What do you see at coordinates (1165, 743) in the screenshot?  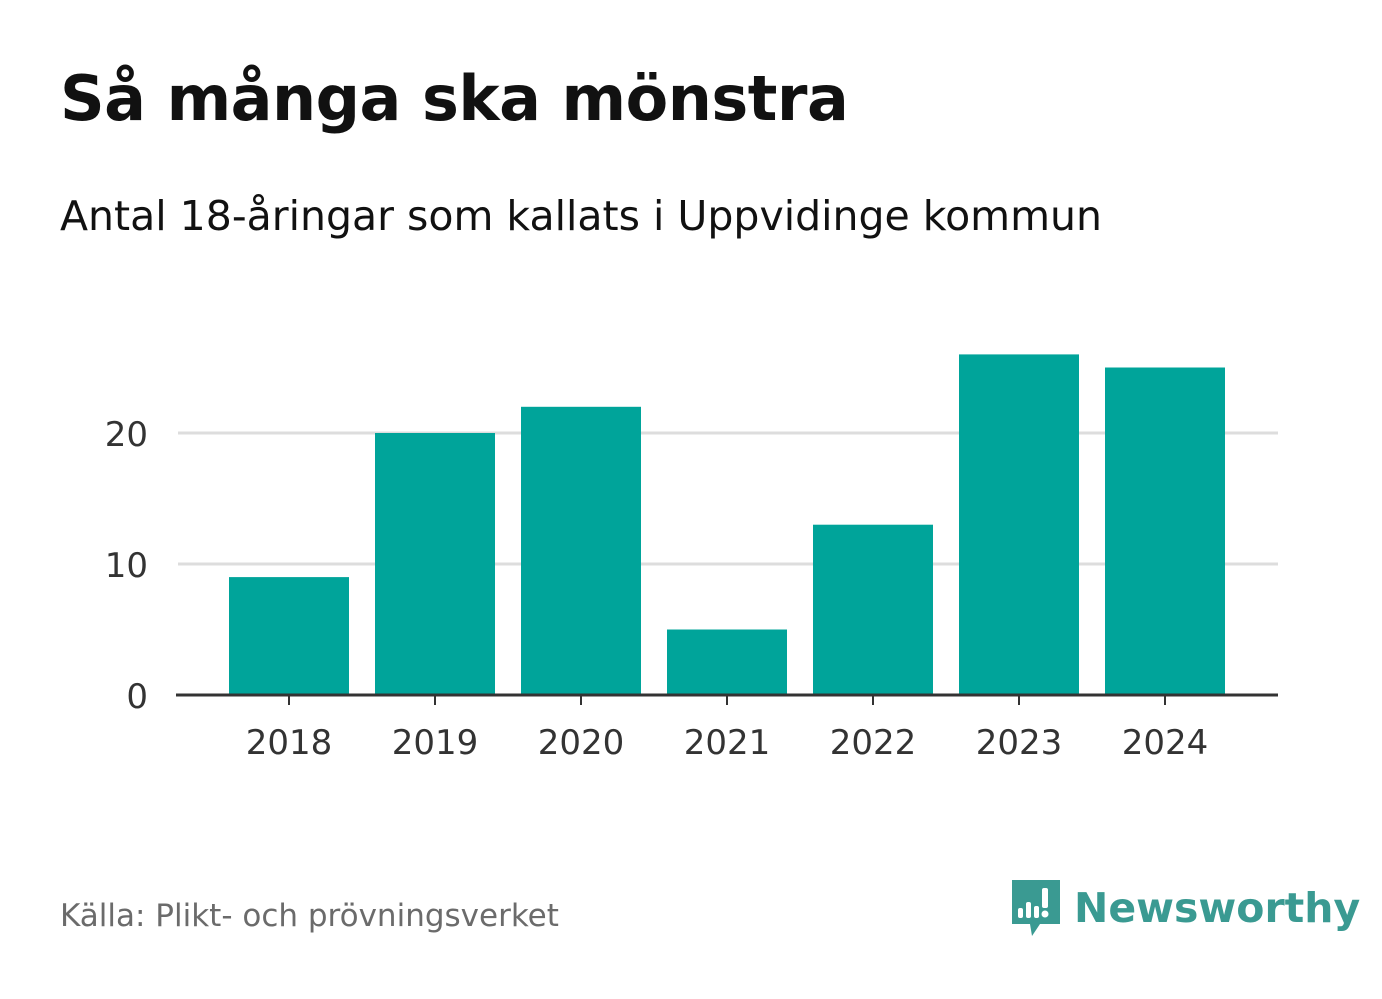 I see `x-tick-label: 2024` at bounding box center [1165, 743].